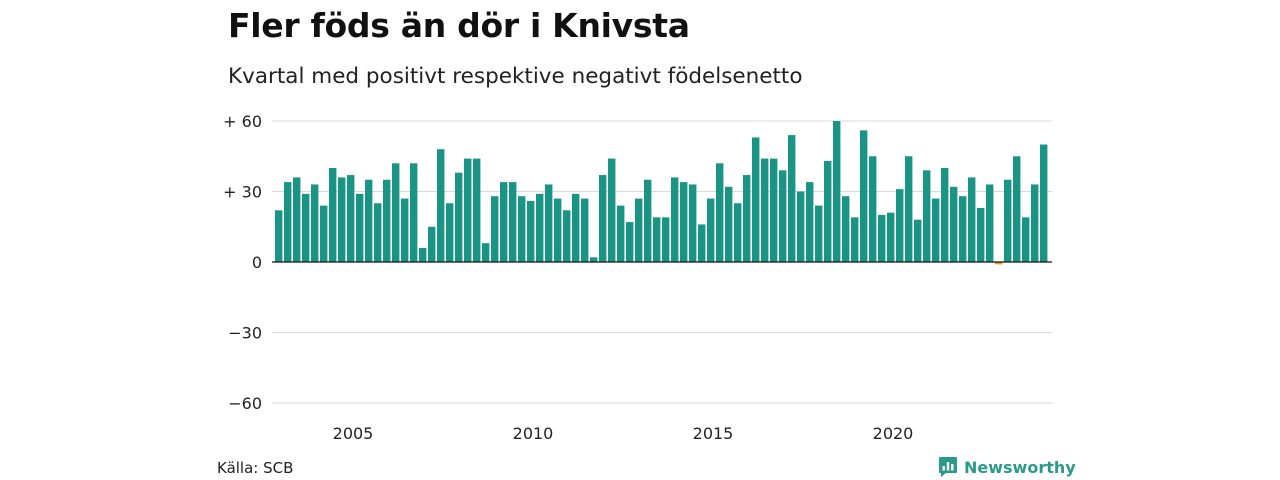  I want to click on y-tick-label: −30, so click(245, 333).